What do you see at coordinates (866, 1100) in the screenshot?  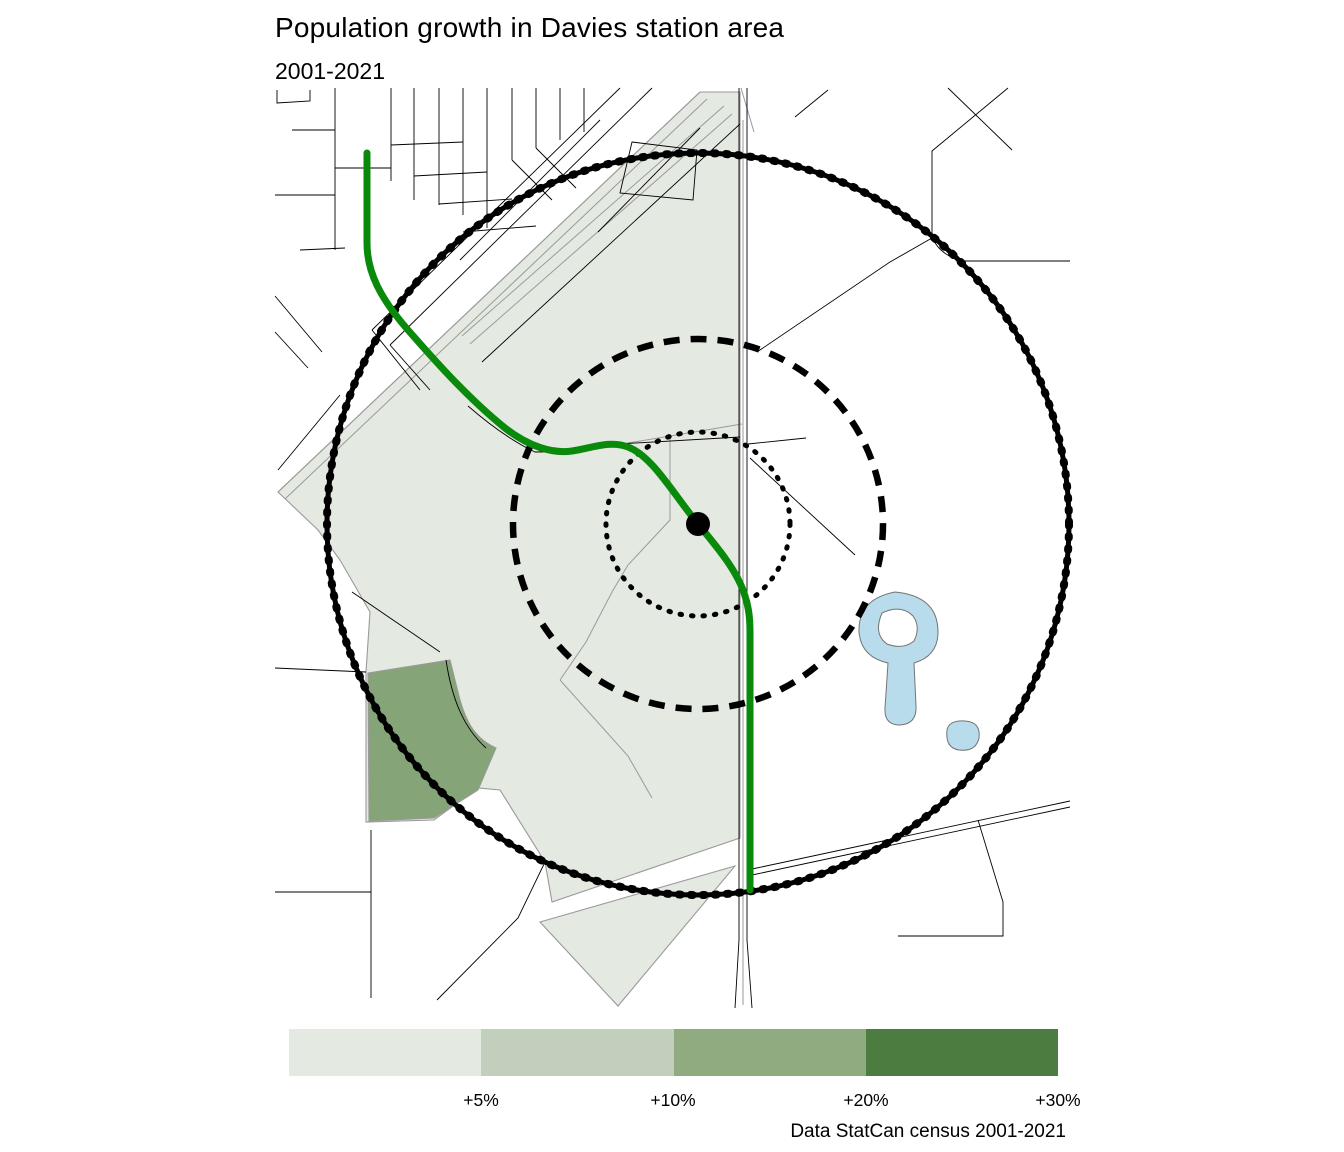 I see `legend-label-20pct: +20%` at bounding box center [866, 1100].